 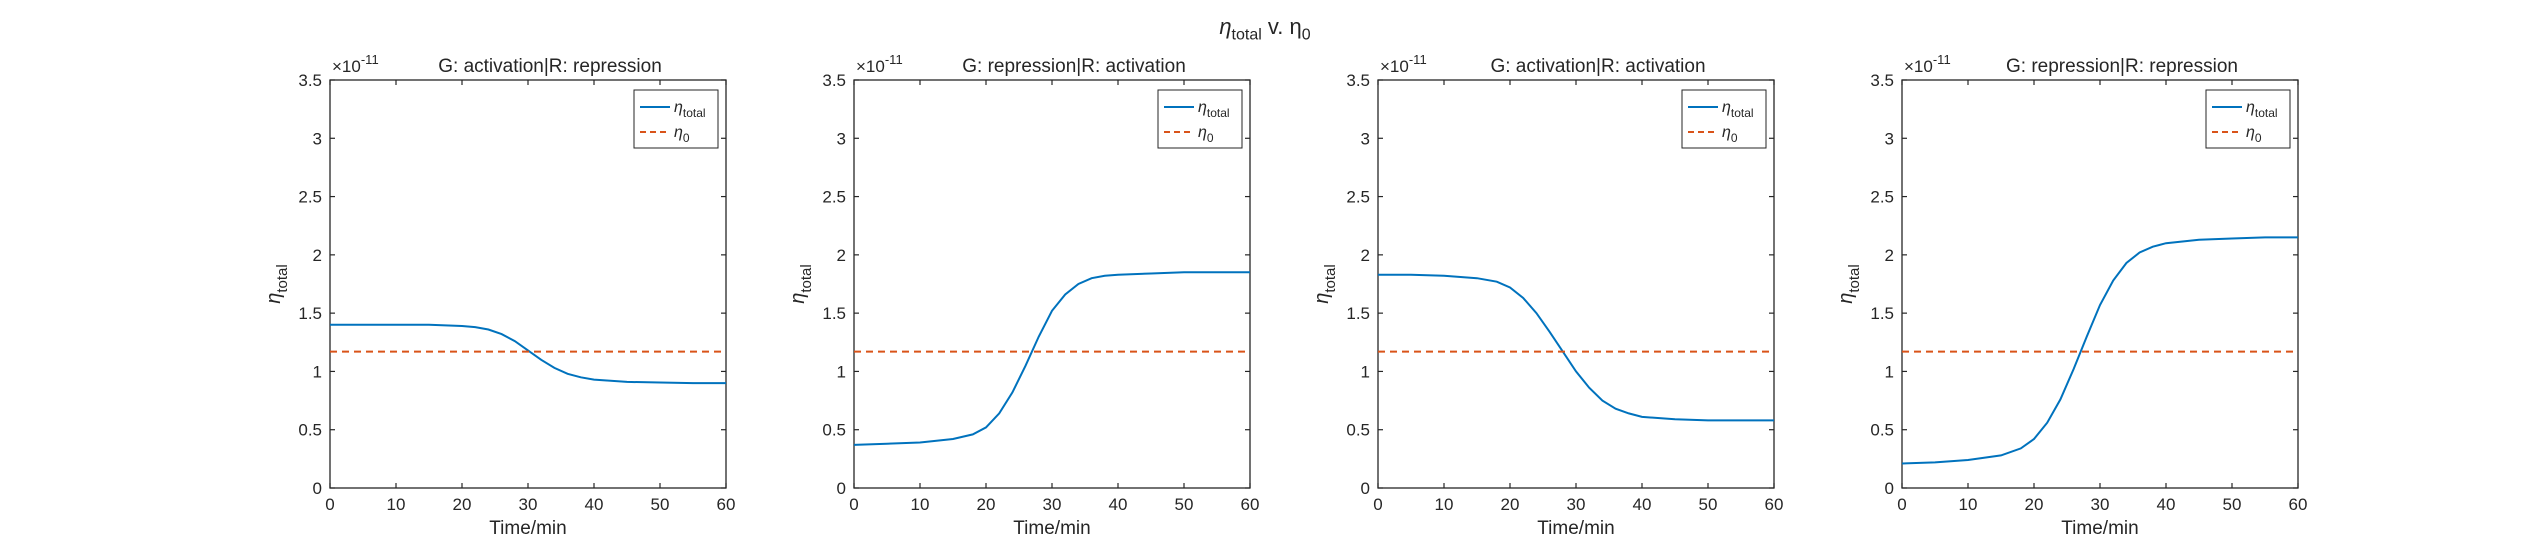 What do you see at coordinates (2122, 66) in the screenshot?
I see `subplot-title: G: repression|R: repression` at bounding box center [2122, 66].